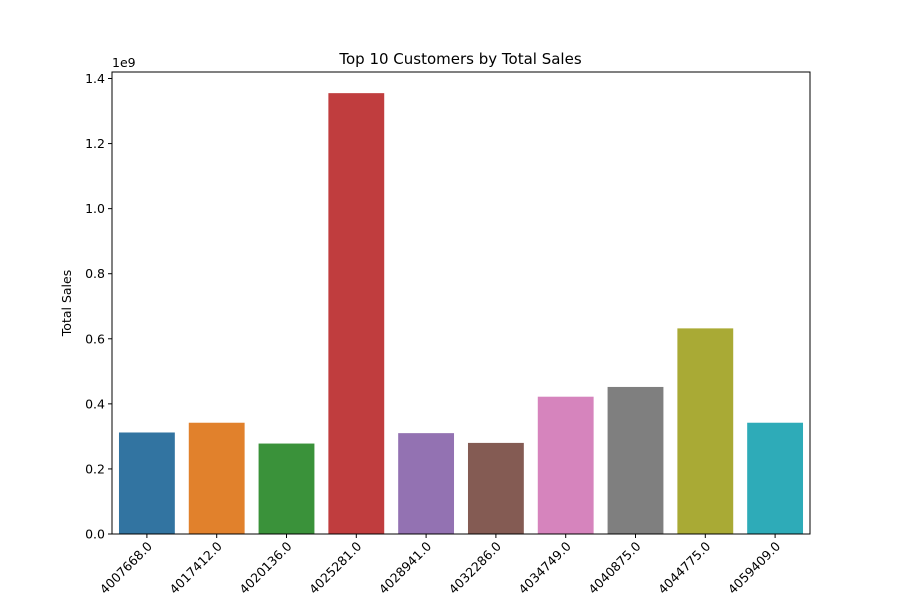 The width and height of the screenshot is (900, 600). I want to click on chart-title: Top 10 Customers by Total Sales, so click(459, 59).